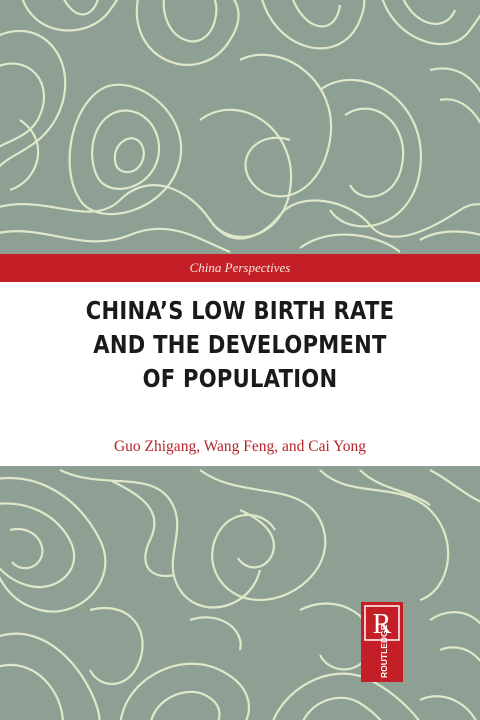  What do you see at coordinates (240, 378) in the screenshot?
I see `title-line-3: OF POPULATION` at bounding box center [240, 378].